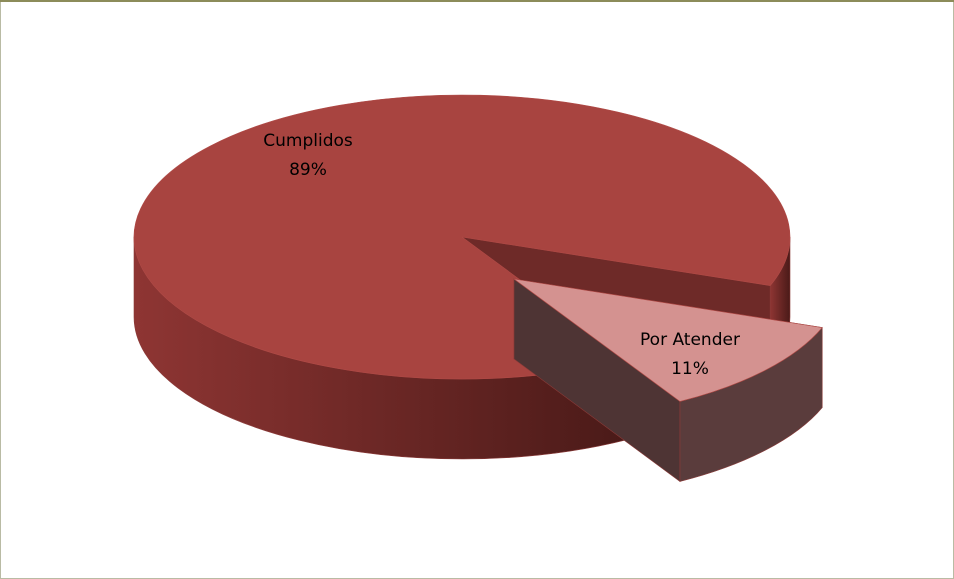 The width and height of the screenshot is (954, 579). I want to click on slice-label: Cumplidos, so click(308, 141).